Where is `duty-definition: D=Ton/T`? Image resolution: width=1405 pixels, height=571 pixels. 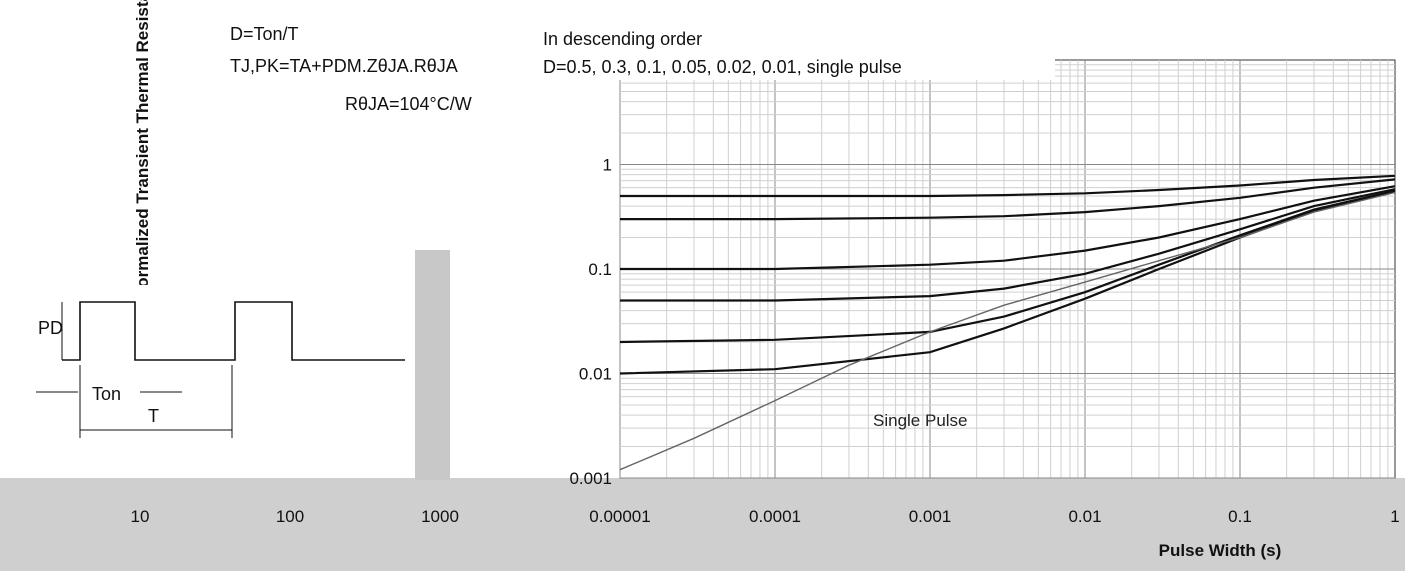
duty-definition: D=Ton/T is located at coordinates (264, 34).